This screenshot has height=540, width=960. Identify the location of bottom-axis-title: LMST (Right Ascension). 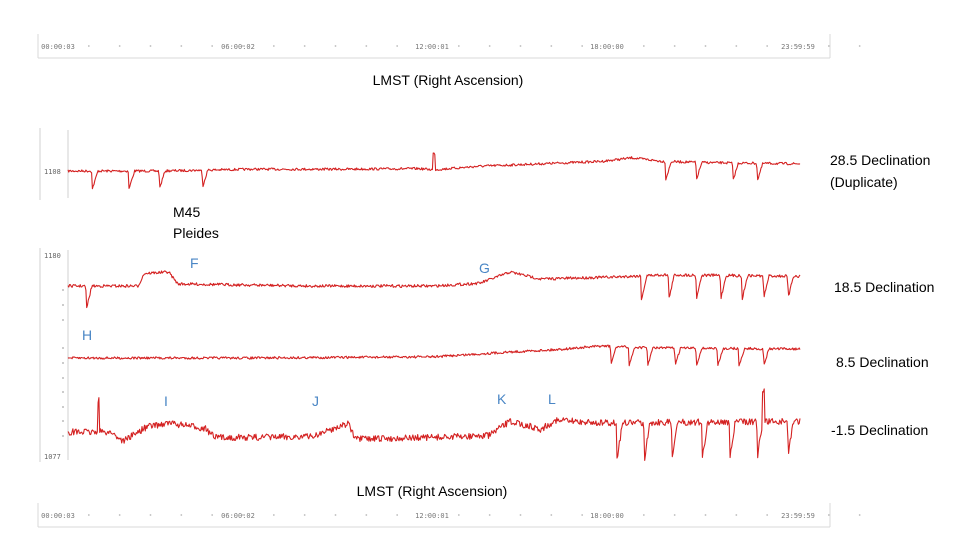
(432, 491).